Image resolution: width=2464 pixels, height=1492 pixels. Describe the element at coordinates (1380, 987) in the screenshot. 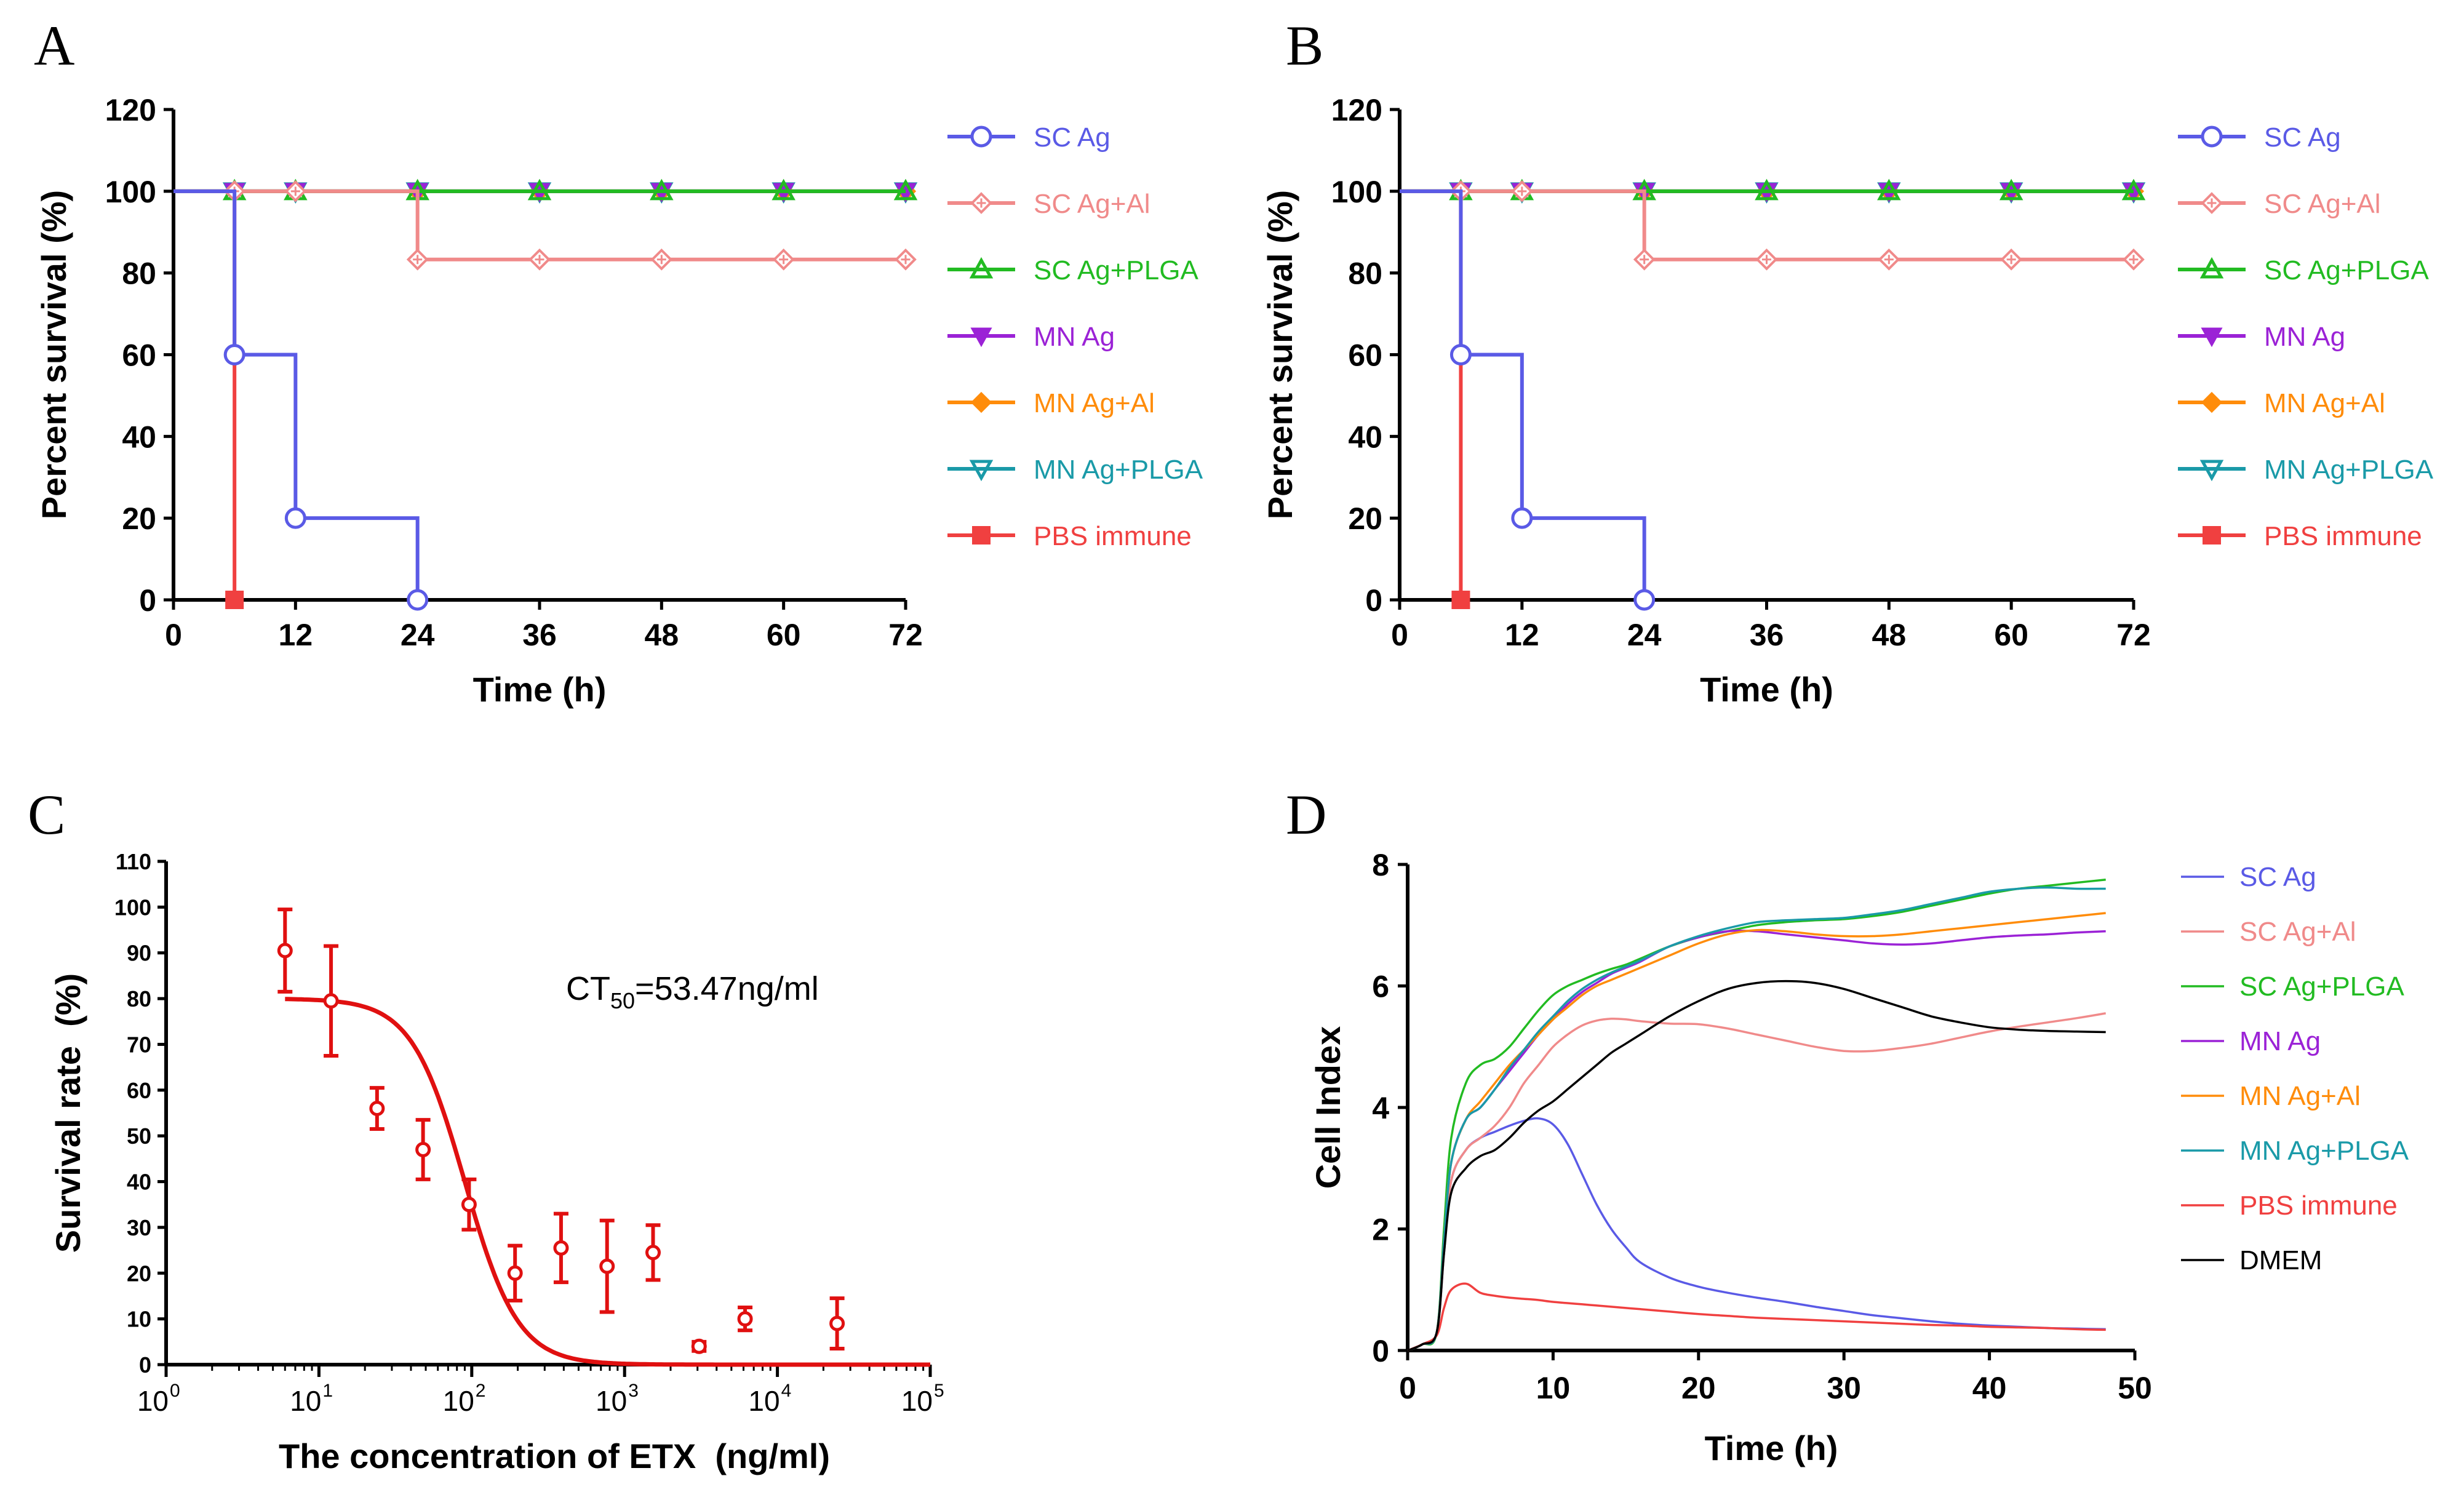

I see `y-tick-label: 6` at that location.